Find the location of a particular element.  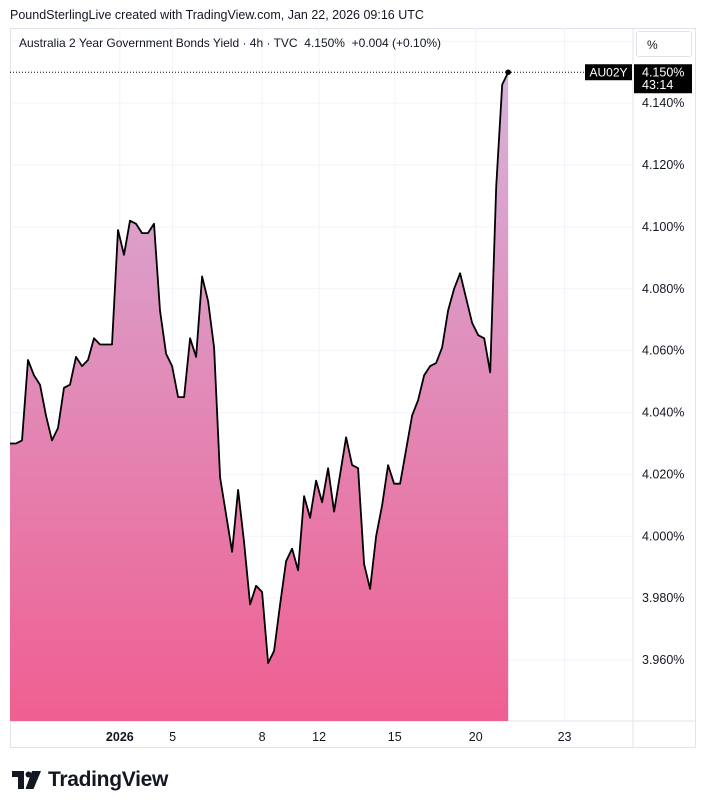

tradingview-logo-icon is located at coordinates (26, 780).